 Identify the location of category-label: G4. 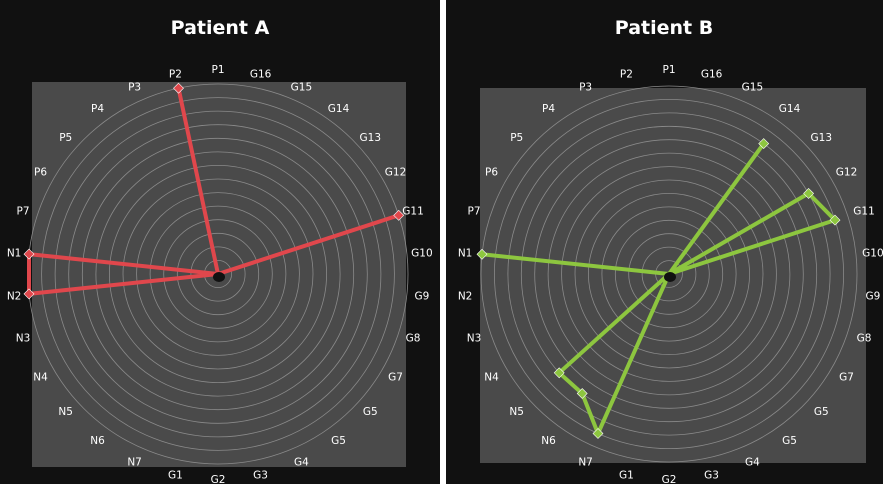
(301, 462).